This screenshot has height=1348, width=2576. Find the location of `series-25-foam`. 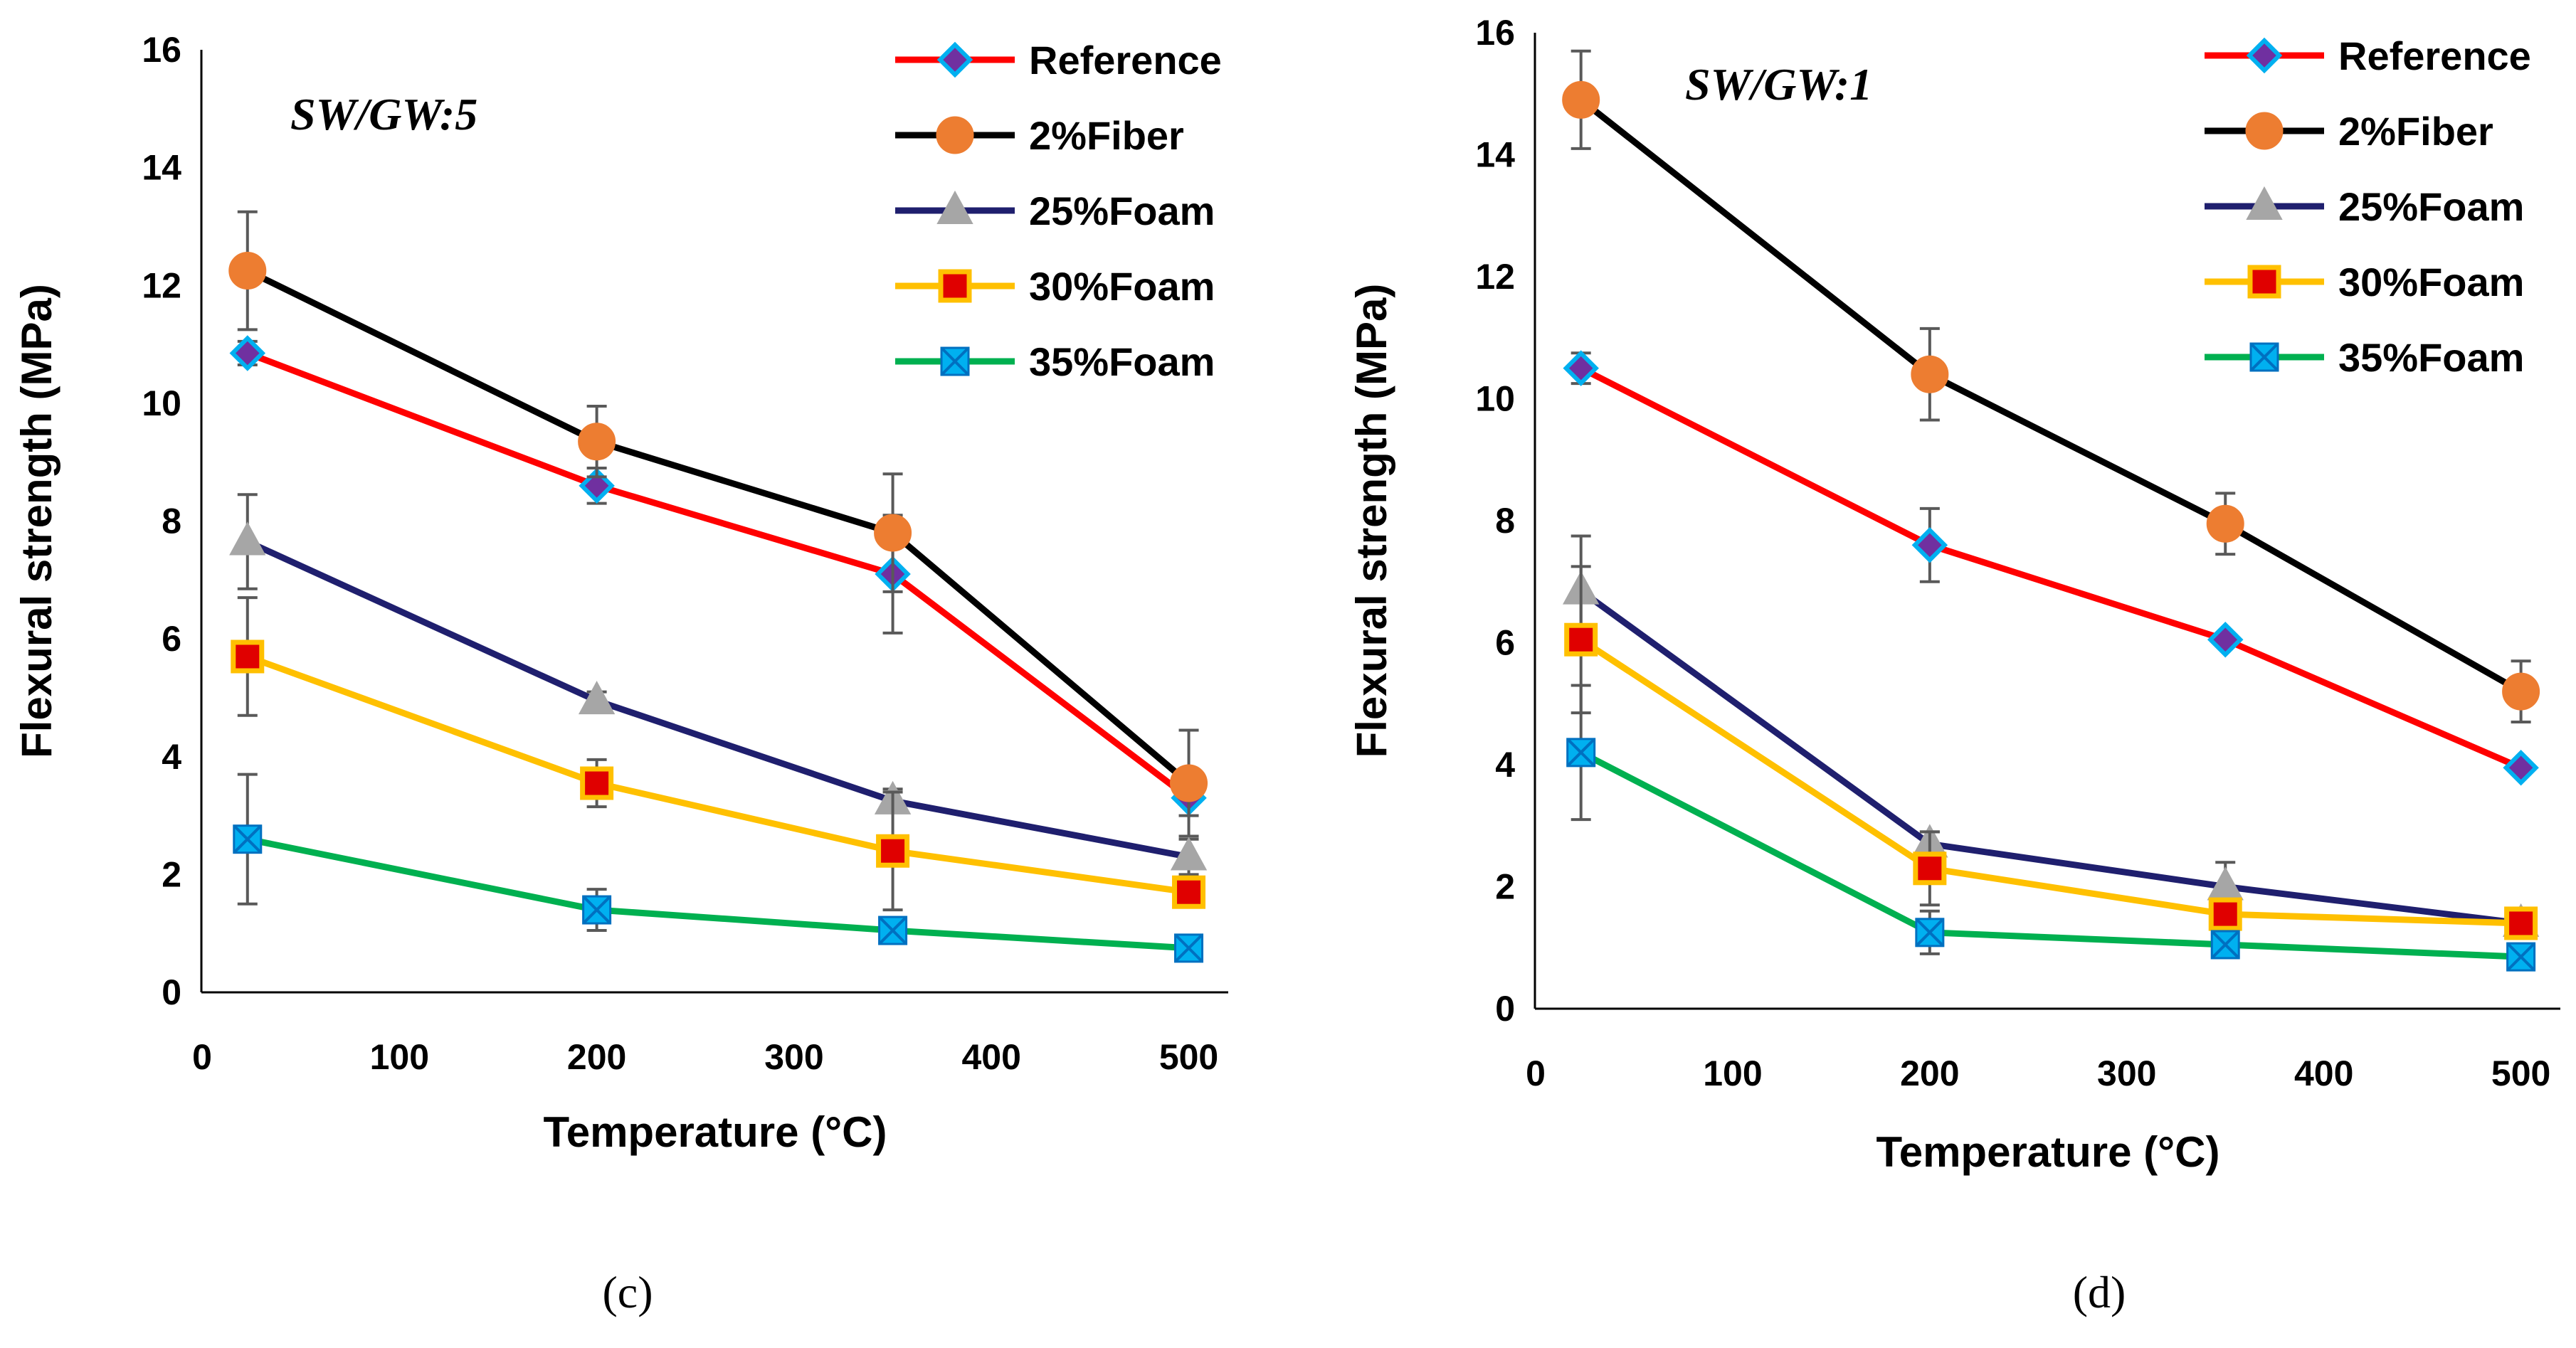

series-25-foam is located at coordinates (718, 684).